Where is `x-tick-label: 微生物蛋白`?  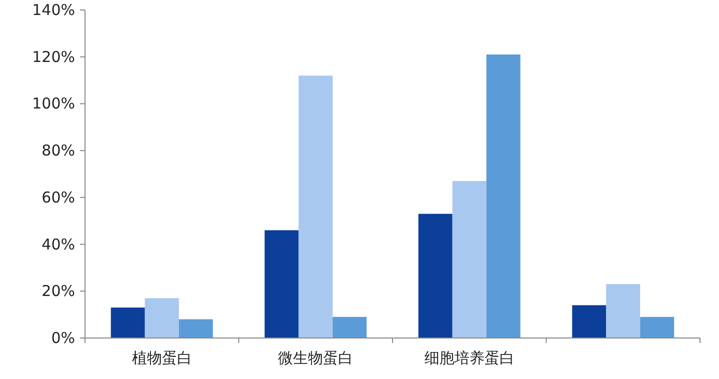
x-tick-label: 微生物蛋白 is located at coordinates (316, 358).